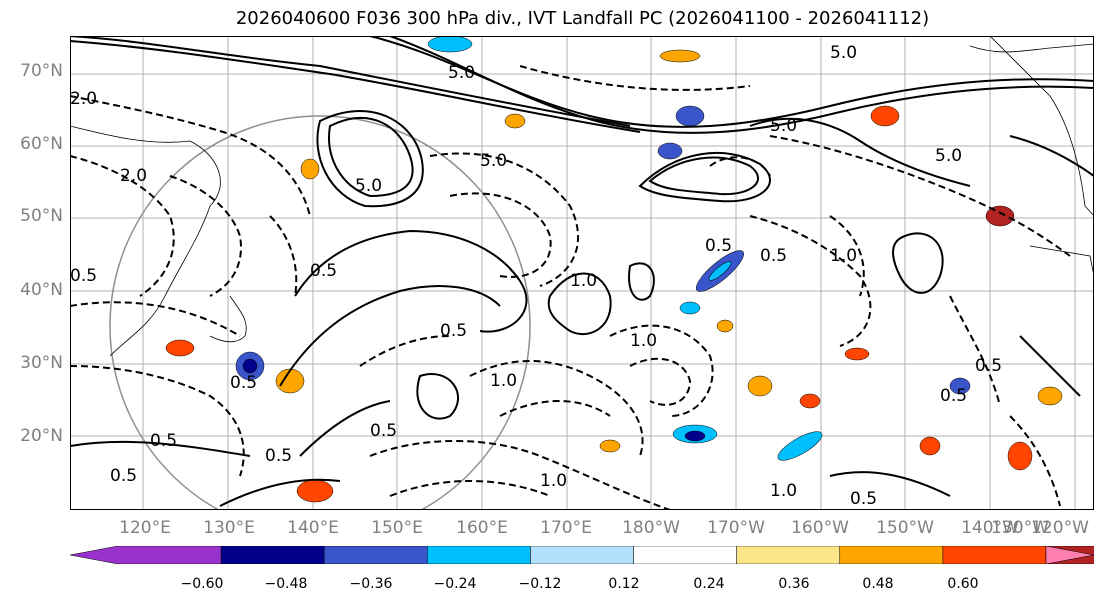 The image size is (1105, 604). What do you see at coordinates (794, 584) in the screenshot?
I see `colorbar-tick: 0.36` at bounding box center [794, 584].